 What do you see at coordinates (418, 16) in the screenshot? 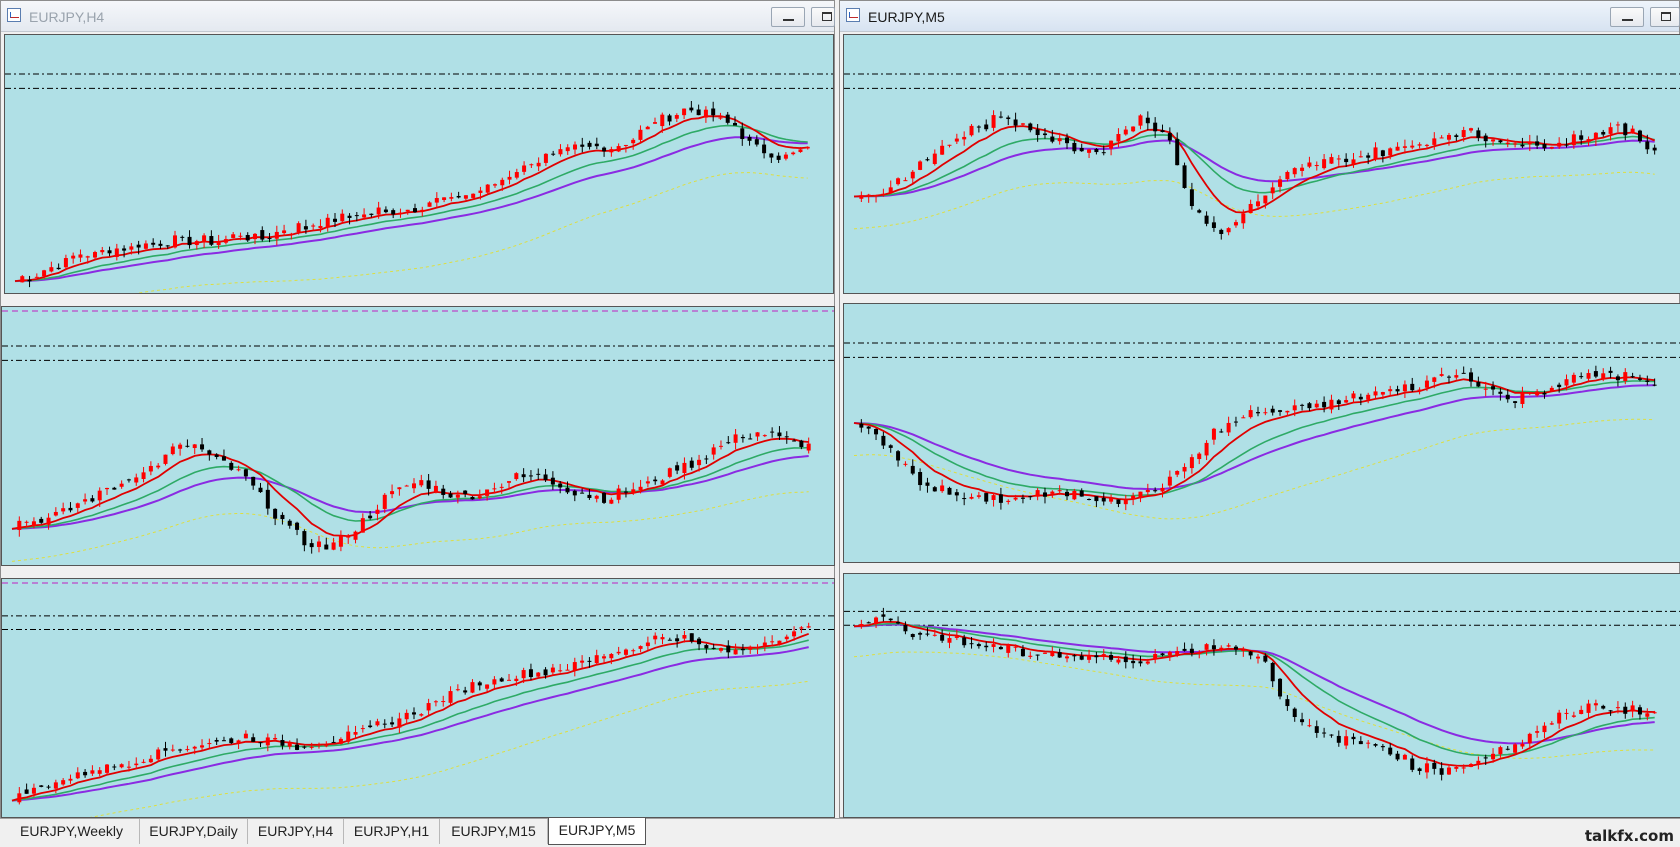
I see `window-titlebar-left: EURJPY,H4` at bounding box center [418, 16].